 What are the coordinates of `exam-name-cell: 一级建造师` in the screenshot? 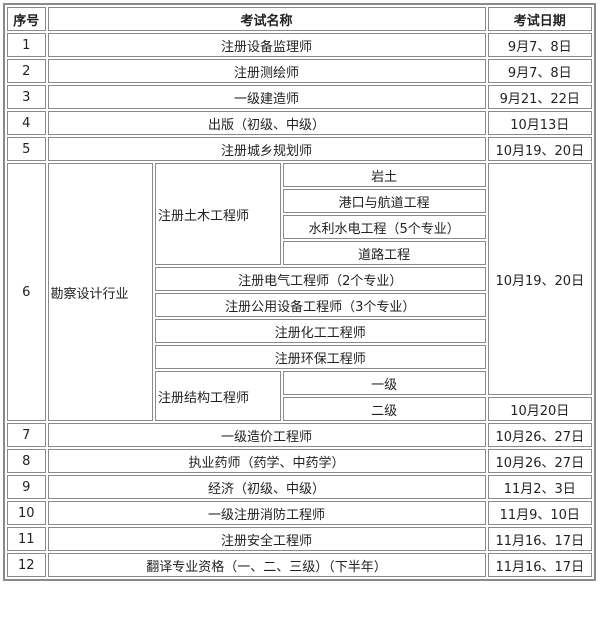 It's located at (266, 97).